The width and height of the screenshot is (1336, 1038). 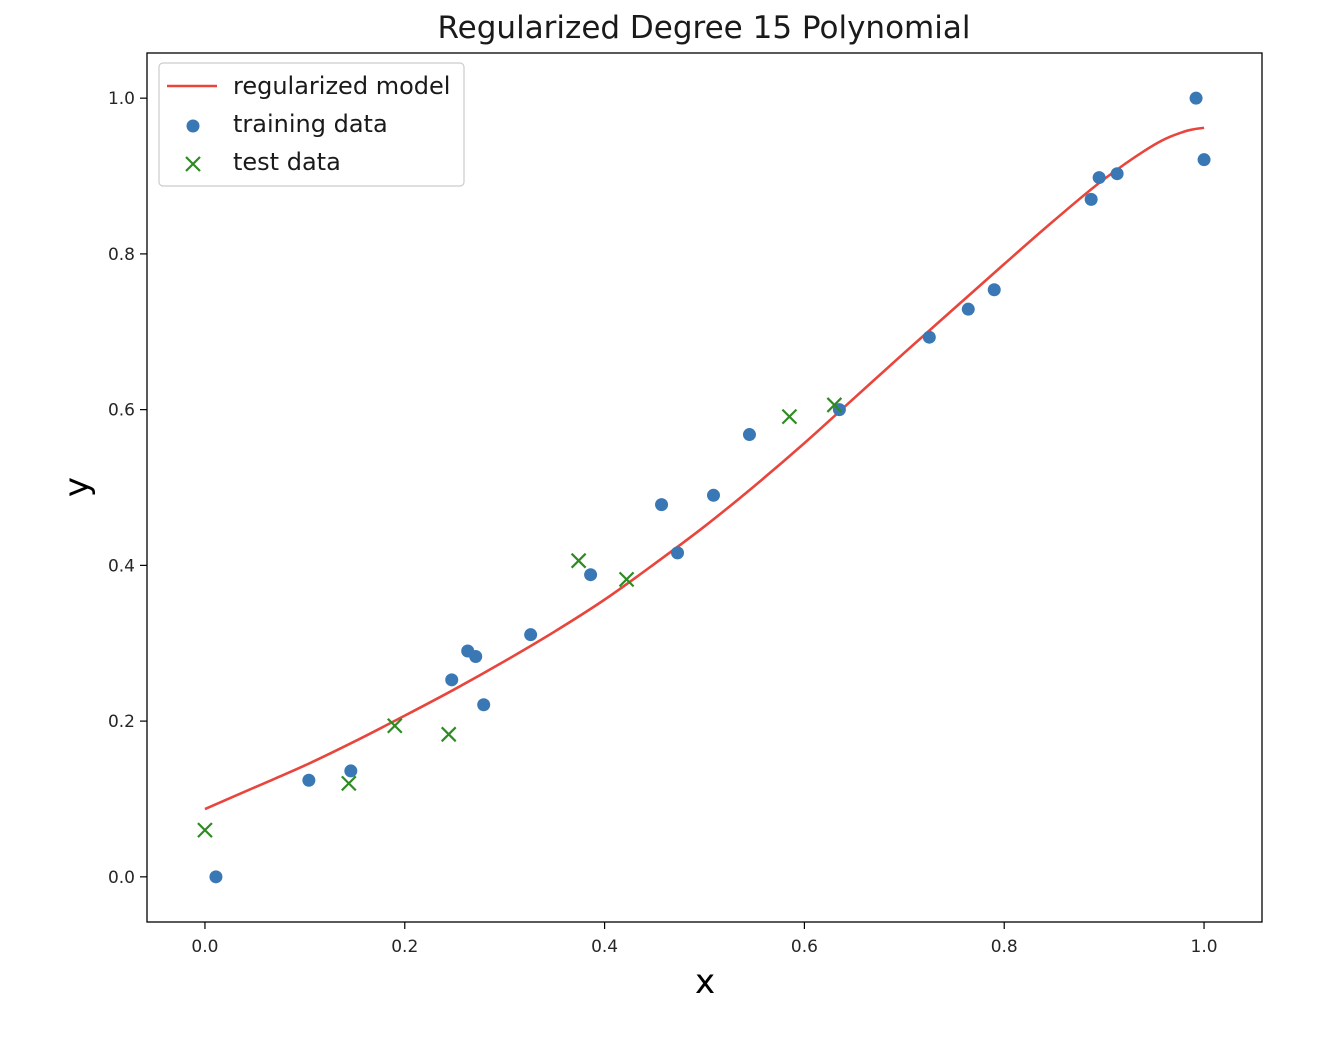 What do you see at coordinates (341, 86) in the screenshot?
I see `legend-label-regularized-model: regularized model` at bounding box center [341, 86].